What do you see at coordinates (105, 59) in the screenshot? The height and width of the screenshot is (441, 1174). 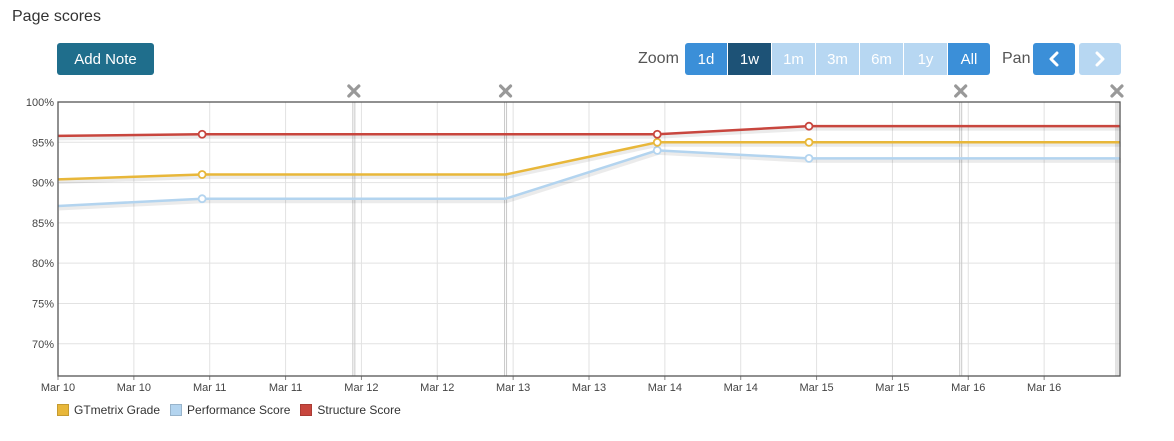 I see `add-note-button: Add Note` at bounding box center [105, 59].